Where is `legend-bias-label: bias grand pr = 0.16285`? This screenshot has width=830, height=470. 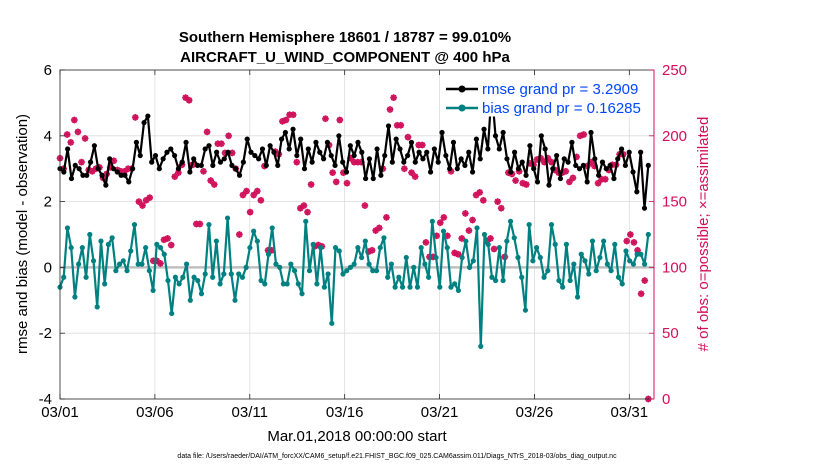 legend-bias-label: bias grand pr = 0.16285 is located at coordinates (561, 108).